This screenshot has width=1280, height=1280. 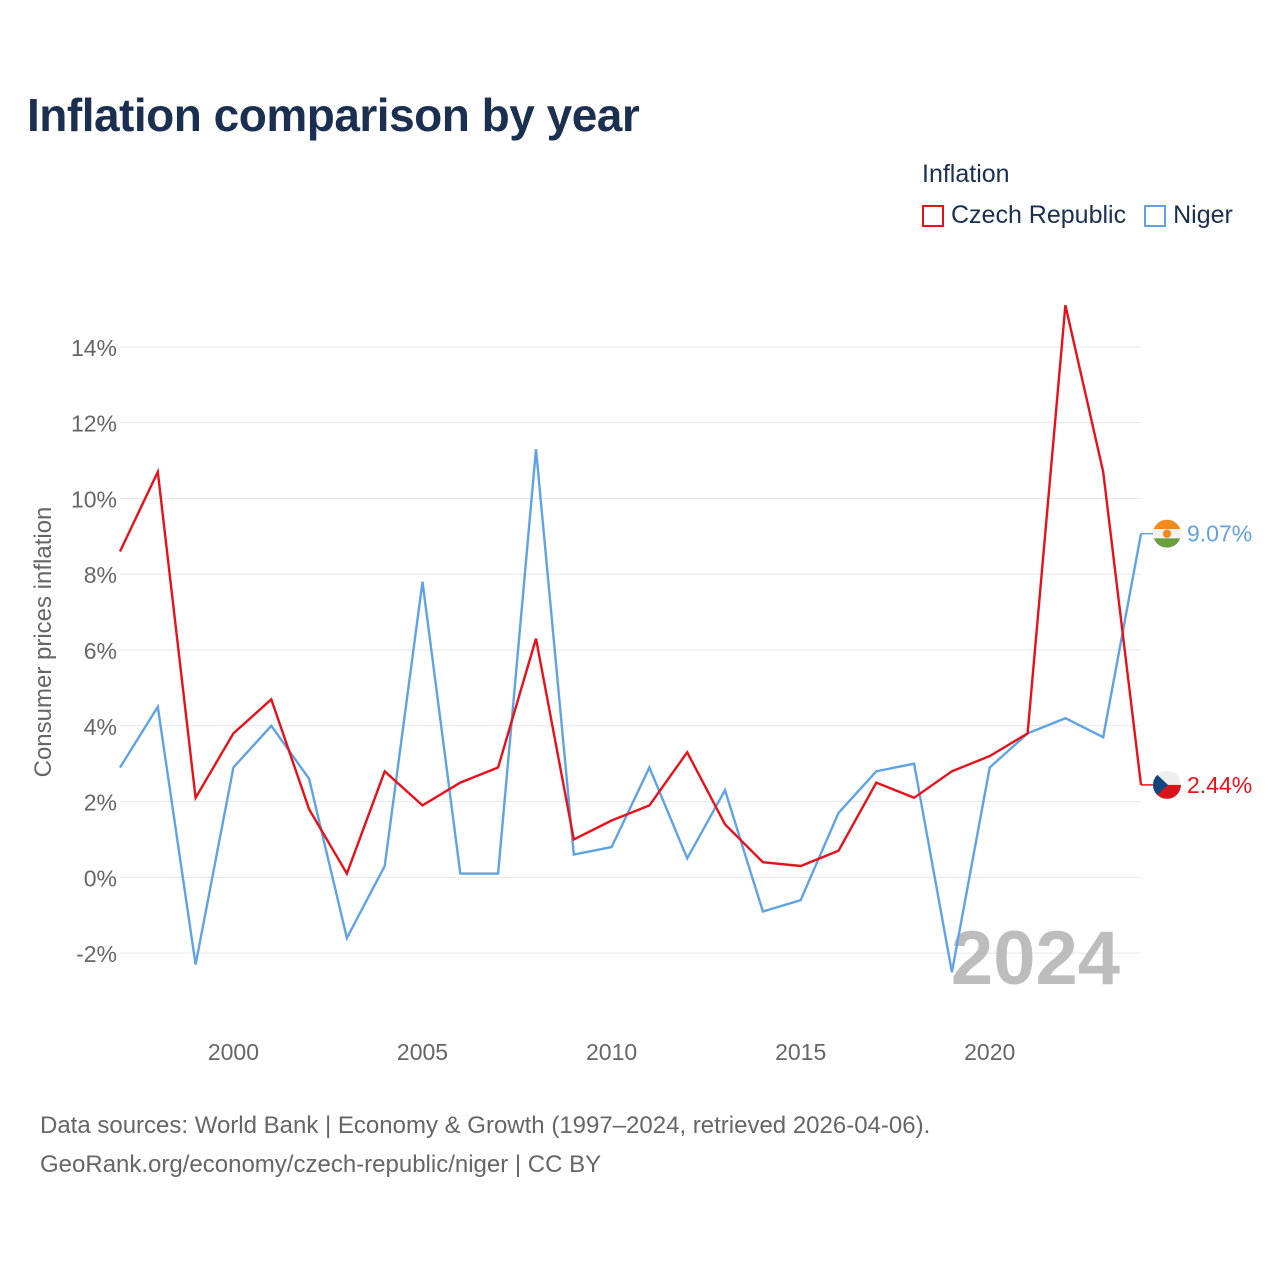 I want to click on legend-item-niger: Niger, so click(x=1188, y=215).